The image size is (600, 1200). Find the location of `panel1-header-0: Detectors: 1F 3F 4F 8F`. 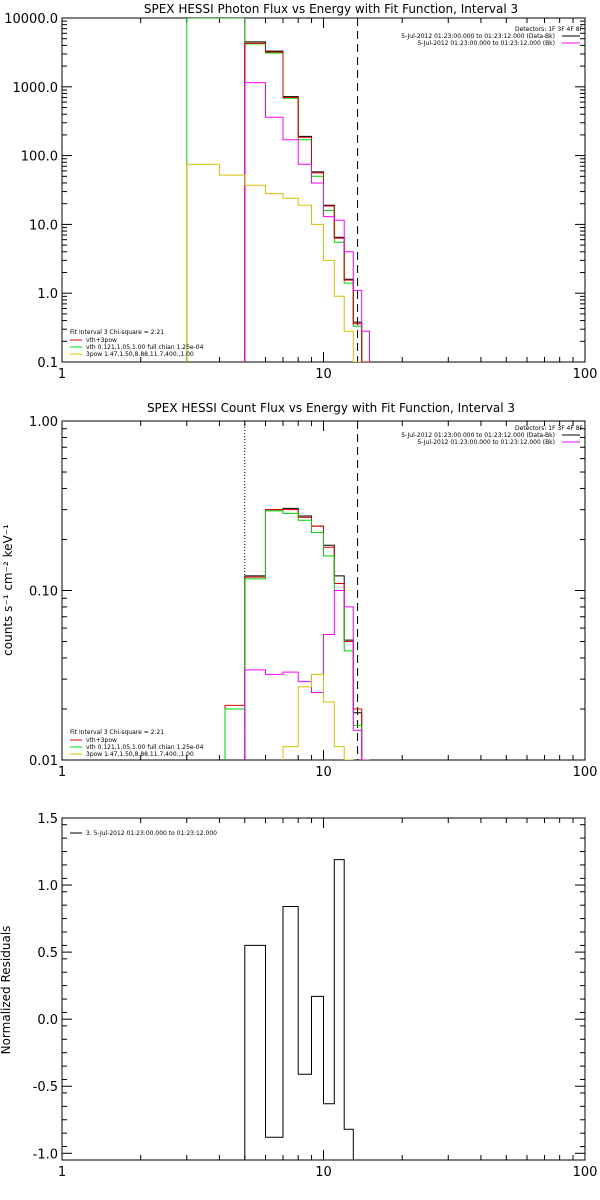

panel1-header-0: Detectors: 1F 3F 4F 8F is located at coordinates (549, 29).